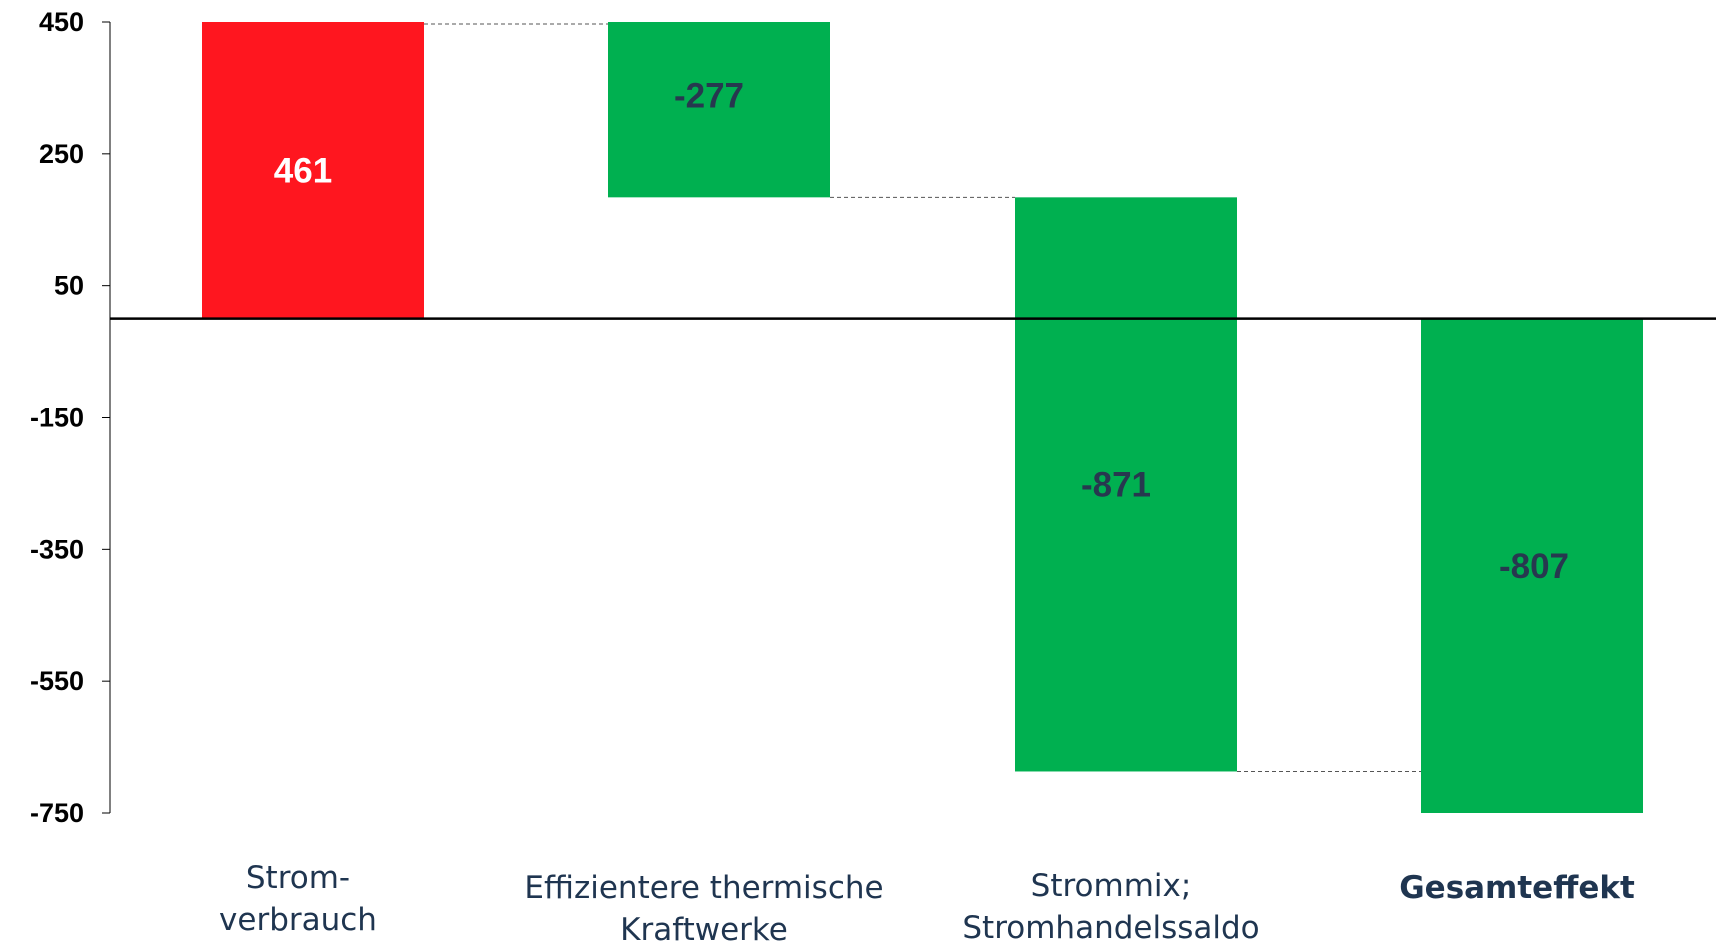 This screenshot has height=947, width=1716. What do you see at coordinates (1111, 886) in the screenshot?
I see `x-category-label: Strommix;` at bounding box center [1111, 886].